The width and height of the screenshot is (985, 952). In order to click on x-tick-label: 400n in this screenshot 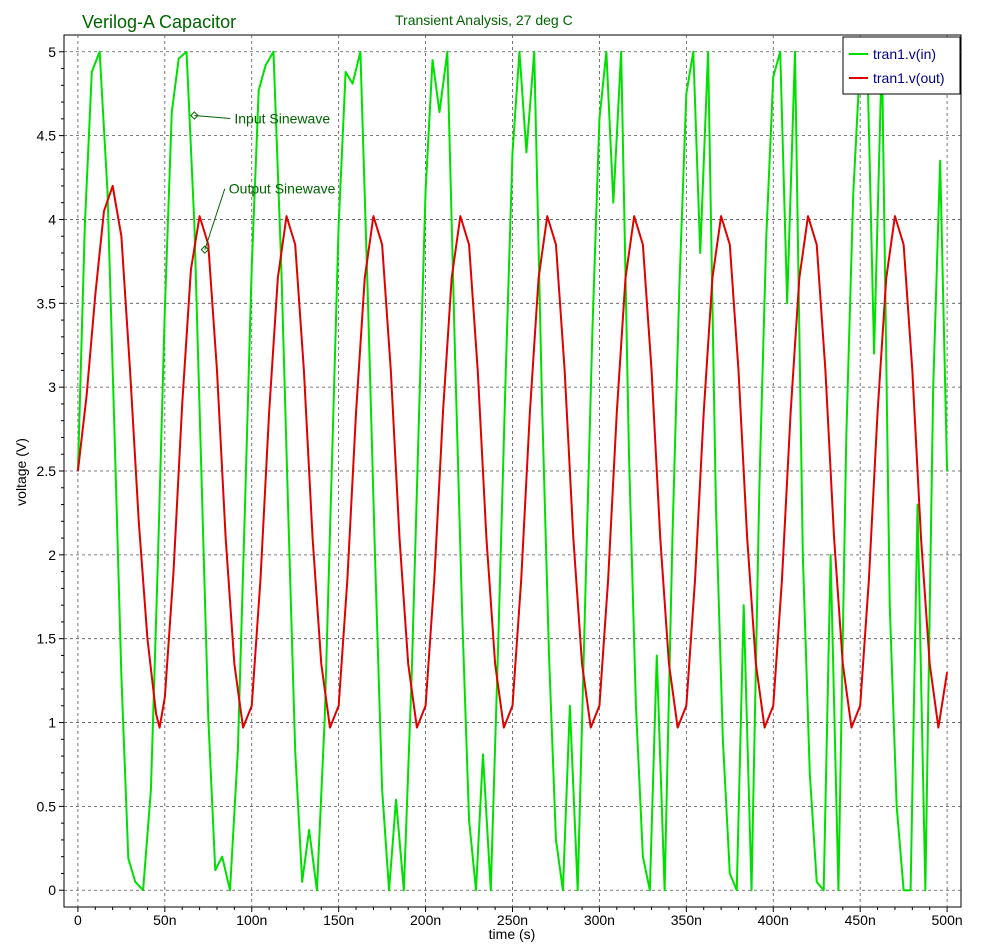, I will do `click(773, 920)`.